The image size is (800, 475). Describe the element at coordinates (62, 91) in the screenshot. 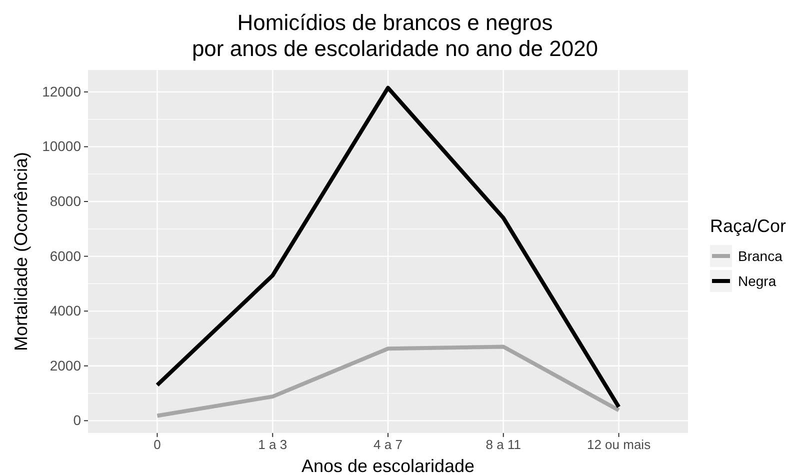

I see `y-tick-label: 12000` at that location.